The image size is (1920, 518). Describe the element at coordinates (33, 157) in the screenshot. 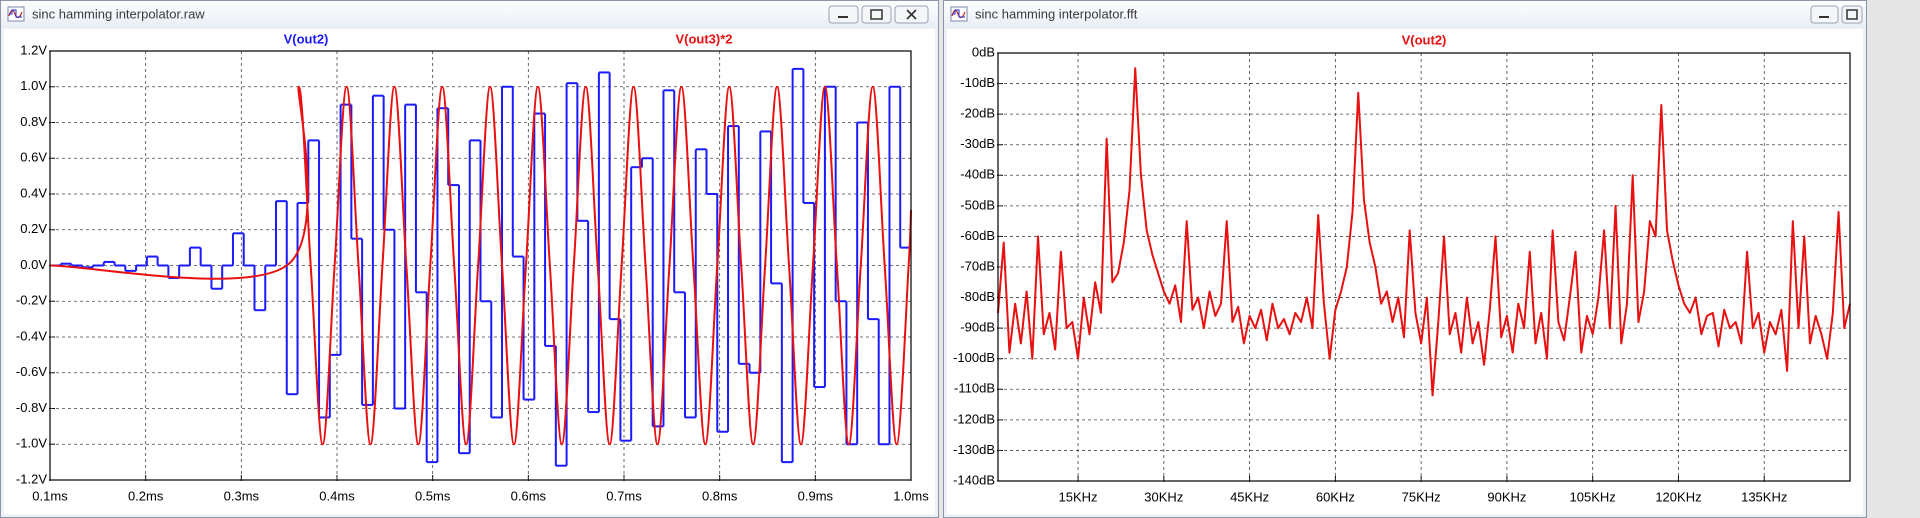

I see `y-tick-label: 0.6V` at that location.